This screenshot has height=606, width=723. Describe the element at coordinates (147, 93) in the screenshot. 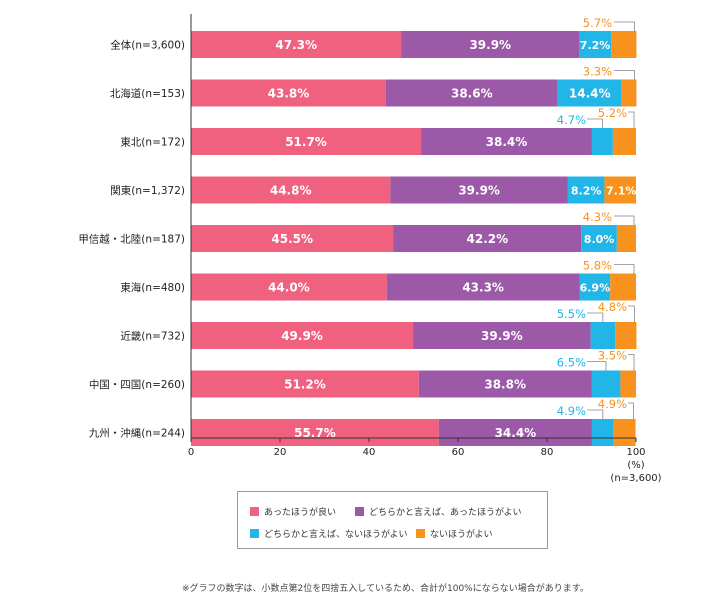

I see `category-label: 北海道(n=153)` at that location.